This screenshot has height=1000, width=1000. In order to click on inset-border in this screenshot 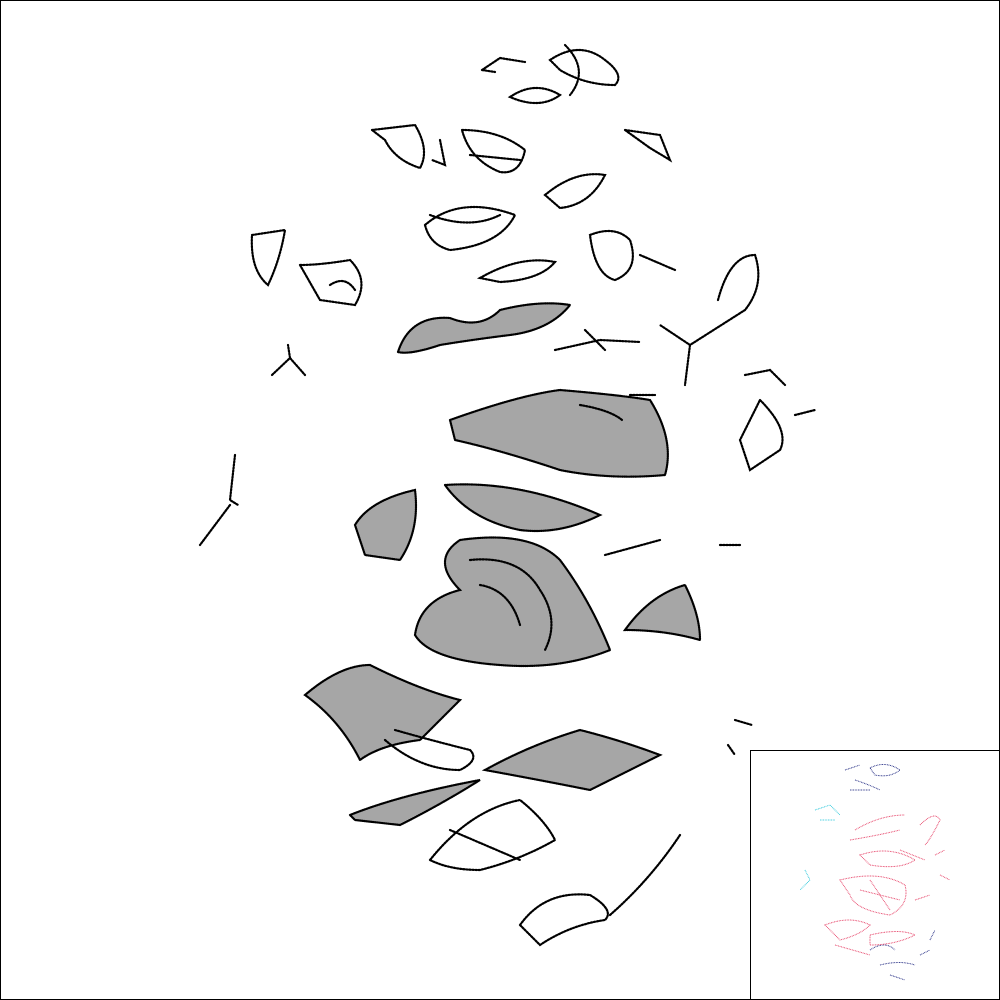, I will do `click(875, 875)`.